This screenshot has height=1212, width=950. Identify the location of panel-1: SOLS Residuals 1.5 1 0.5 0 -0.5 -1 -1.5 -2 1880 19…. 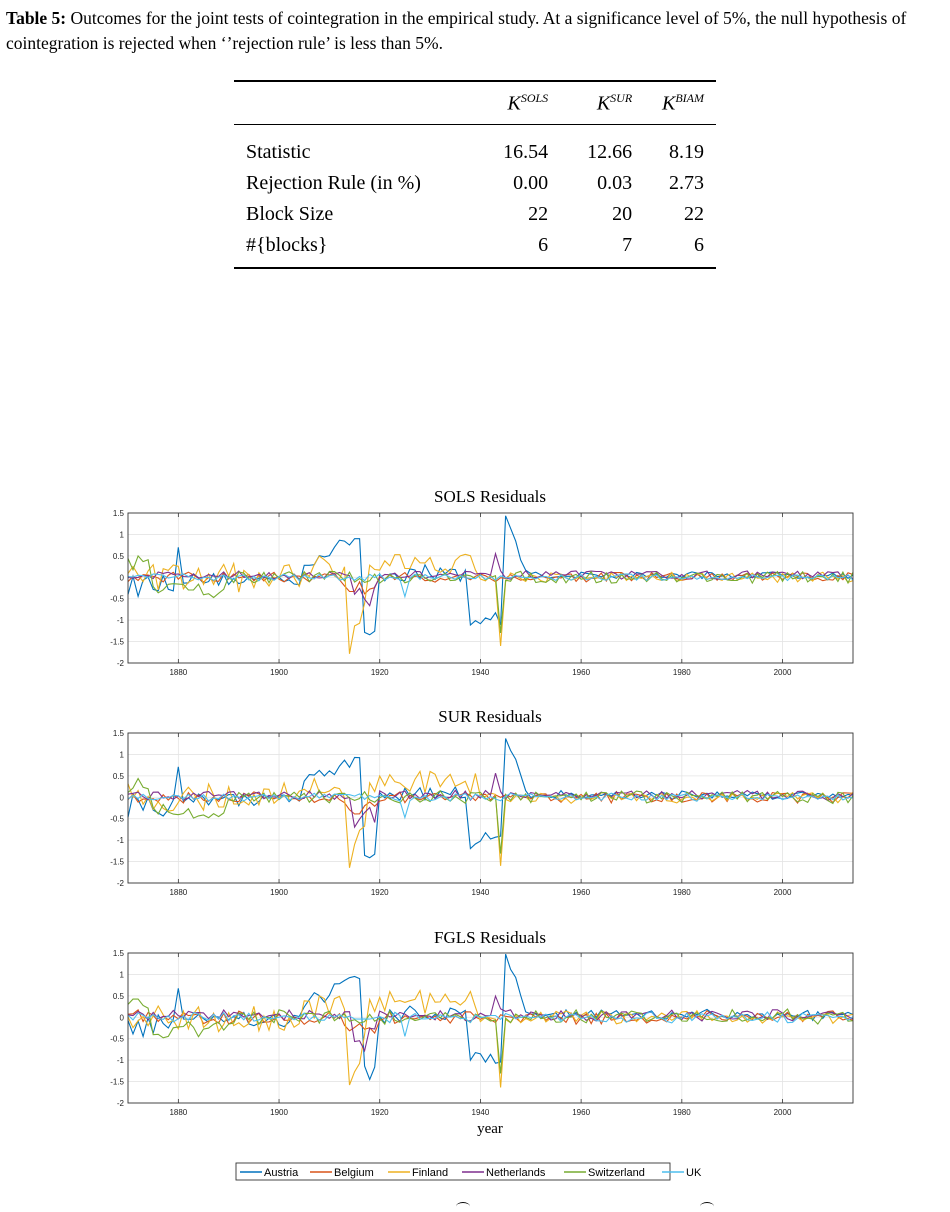
(482, 582).